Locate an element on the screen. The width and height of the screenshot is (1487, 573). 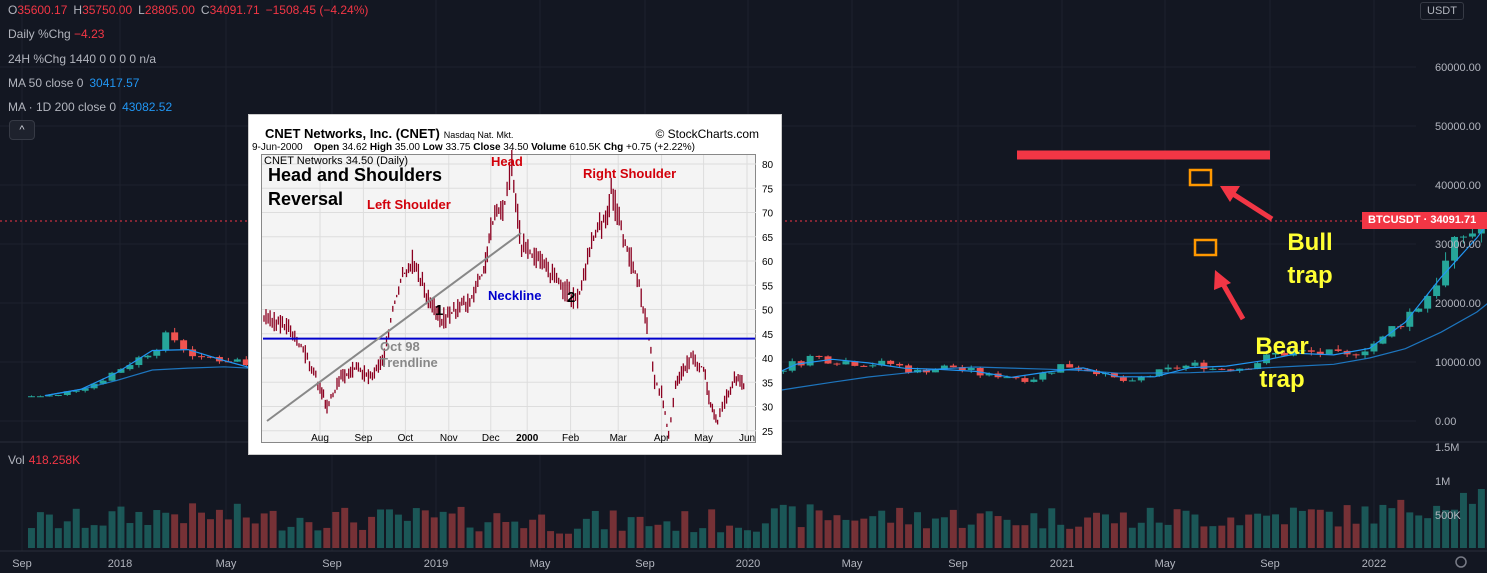
inset-y-tick: 35 is located at coordinates (768, 383).